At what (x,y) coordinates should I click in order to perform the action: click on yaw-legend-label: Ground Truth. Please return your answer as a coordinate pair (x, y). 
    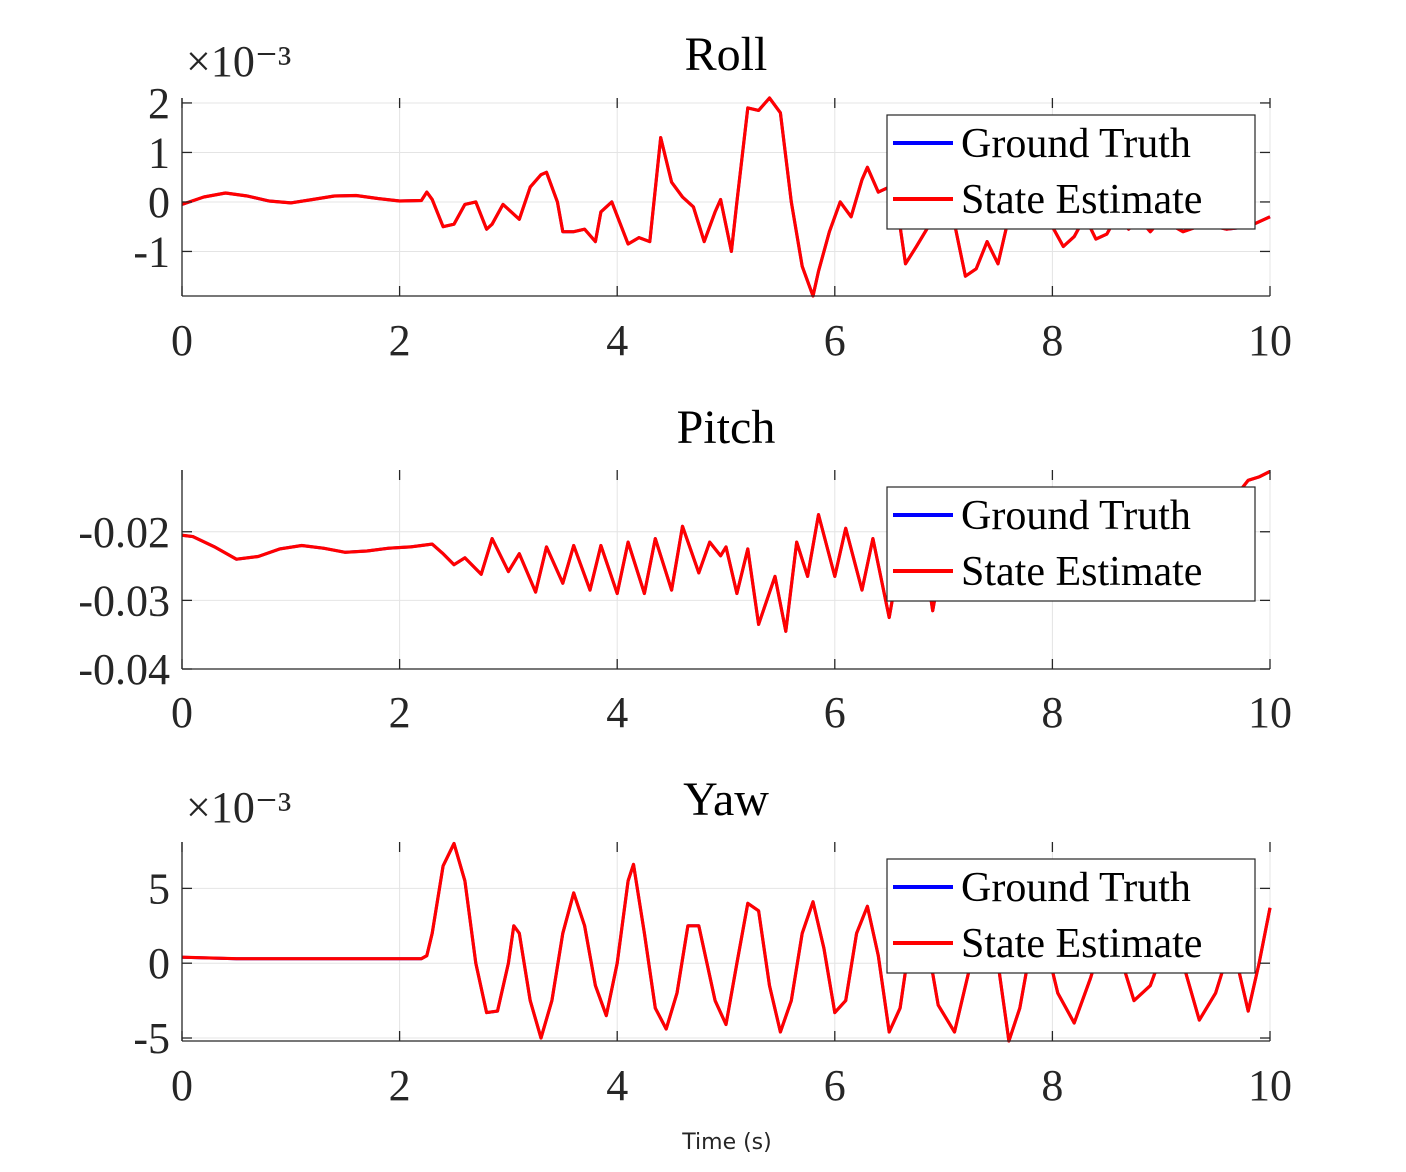
    Looking at the image, I should click on (1076, 888).